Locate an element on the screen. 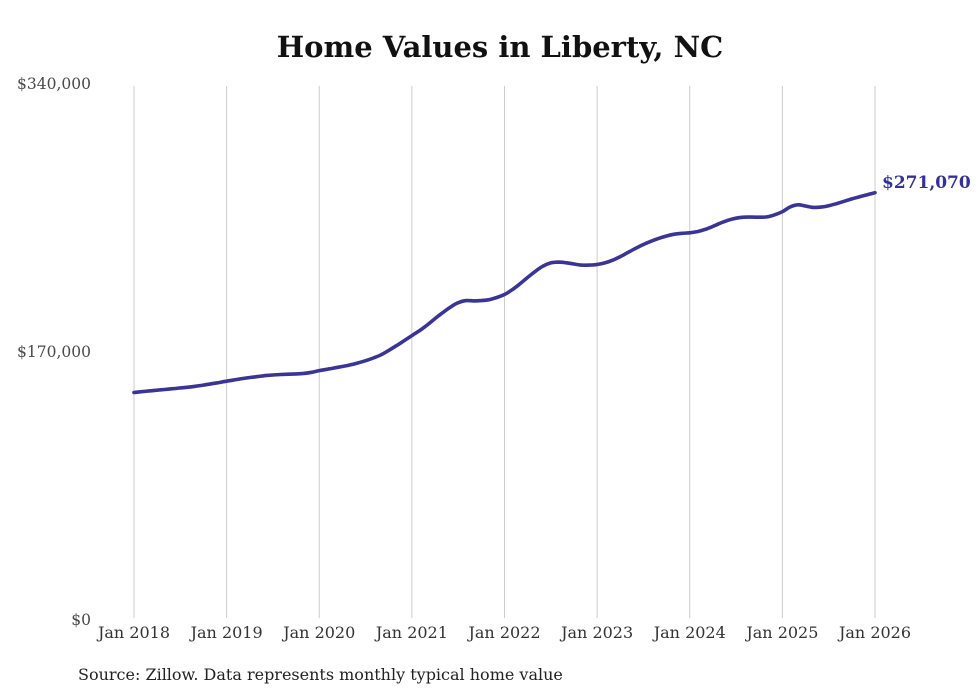  x-axis-tick-label: Jan 2022 is located at coordinates (504, 632).